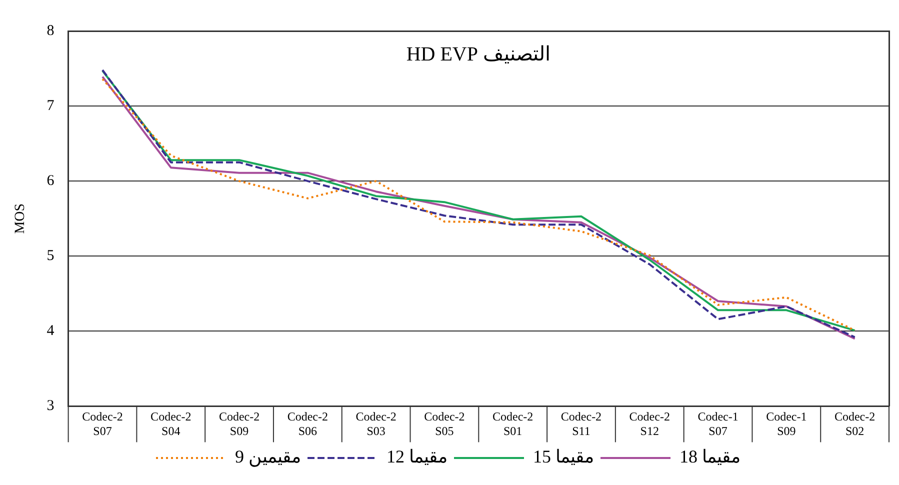 The height and width of the screenshot is (485, 899). What do you see at coordinates (102, 424) in the screenshot?
I see `x-tick-label: Codec-2 S07` at bounding box center [102, 424].